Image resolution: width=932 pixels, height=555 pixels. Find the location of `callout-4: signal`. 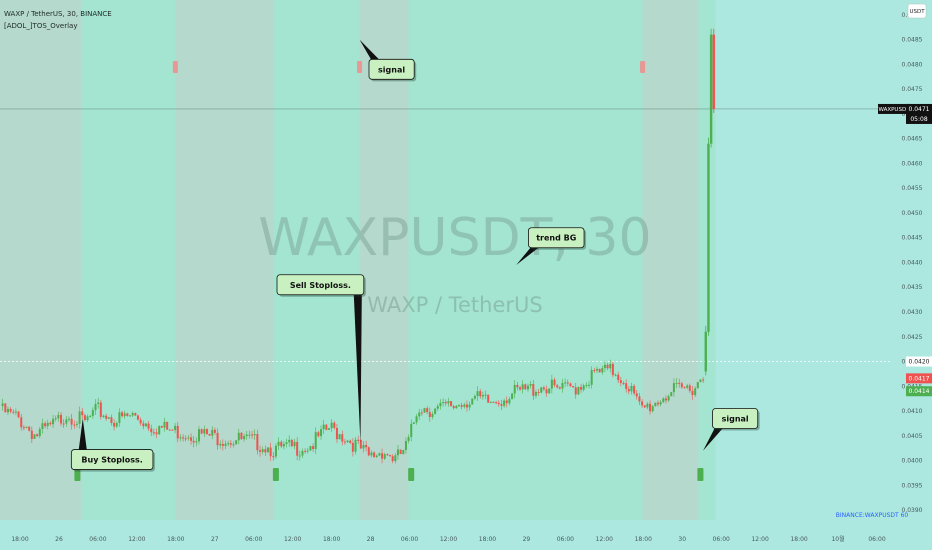

callout-4: signal is located at coordinates (731, 429).